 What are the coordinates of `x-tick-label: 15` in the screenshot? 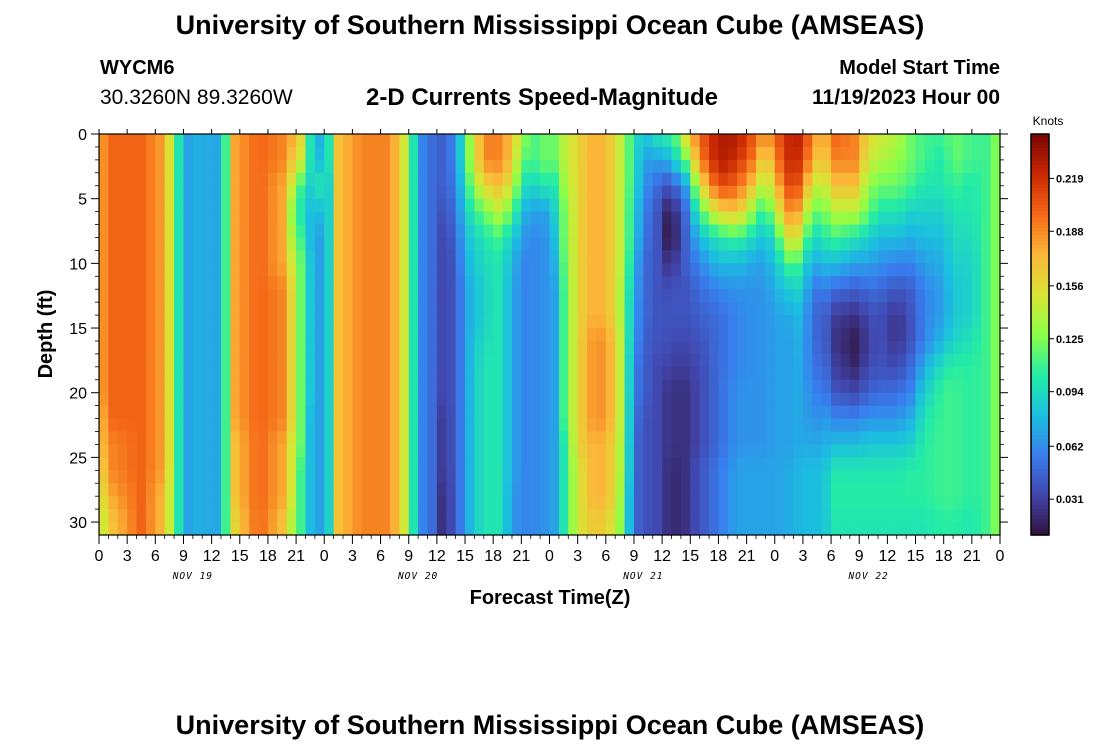 It's located at (465, 556).